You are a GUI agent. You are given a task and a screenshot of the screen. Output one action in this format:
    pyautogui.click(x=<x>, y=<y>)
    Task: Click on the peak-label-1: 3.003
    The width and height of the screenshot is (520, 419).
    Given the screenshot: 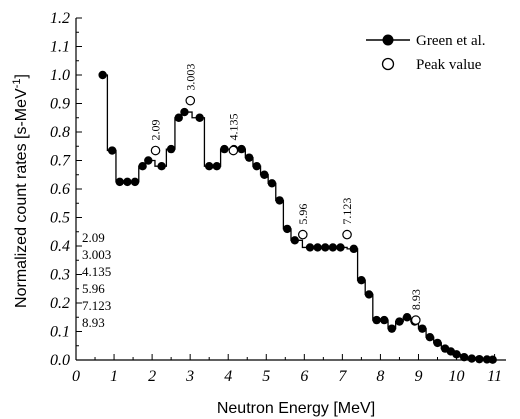 What is the action you would take?
    pyautogui.click(x=190, y=77)
    